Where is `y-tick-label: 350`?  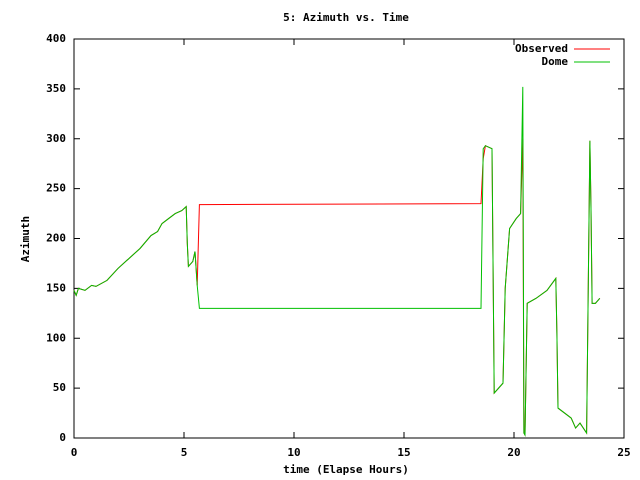
y-tick-label: 350 is located at coordinates (56, 88).